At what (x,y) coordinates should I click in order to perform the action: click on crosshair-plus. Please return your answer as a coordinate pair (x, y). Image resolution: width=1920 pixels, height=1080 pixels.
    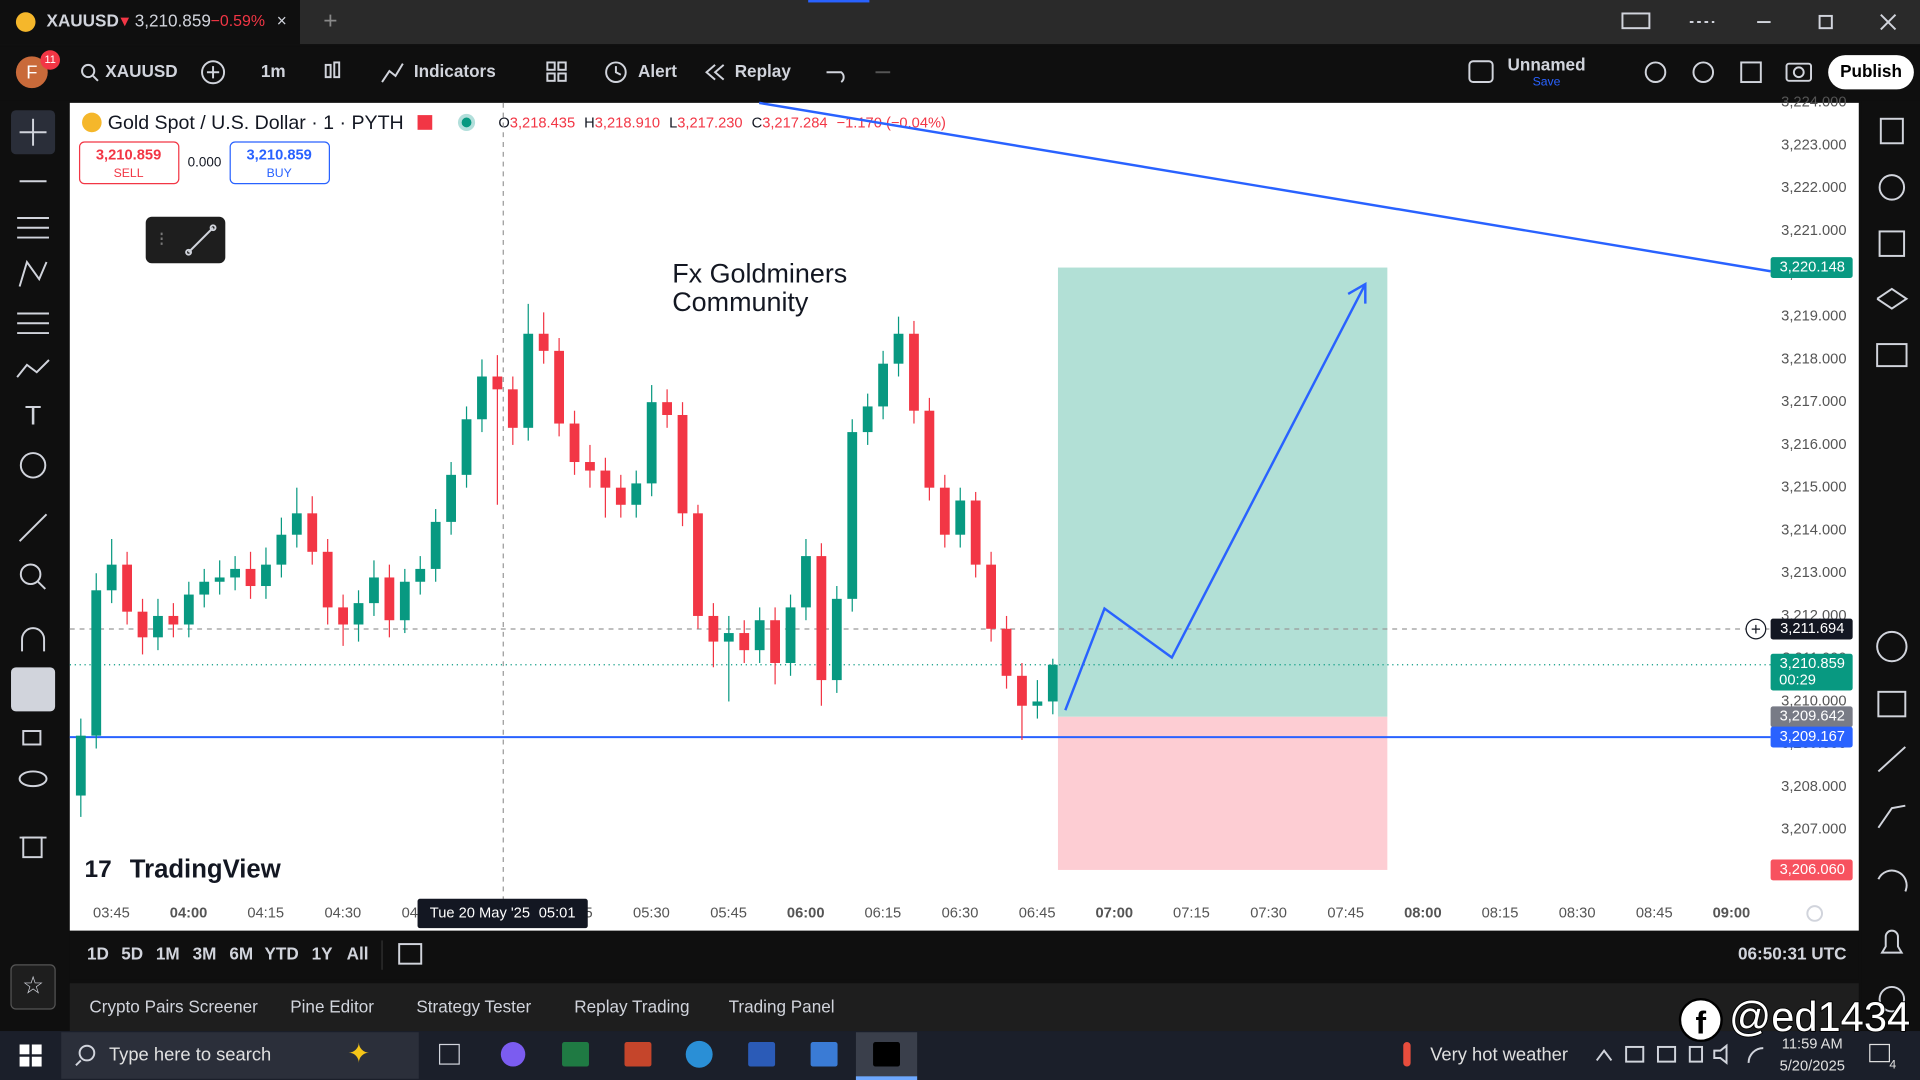
    Looking at the image, I should click on (1756, 629).